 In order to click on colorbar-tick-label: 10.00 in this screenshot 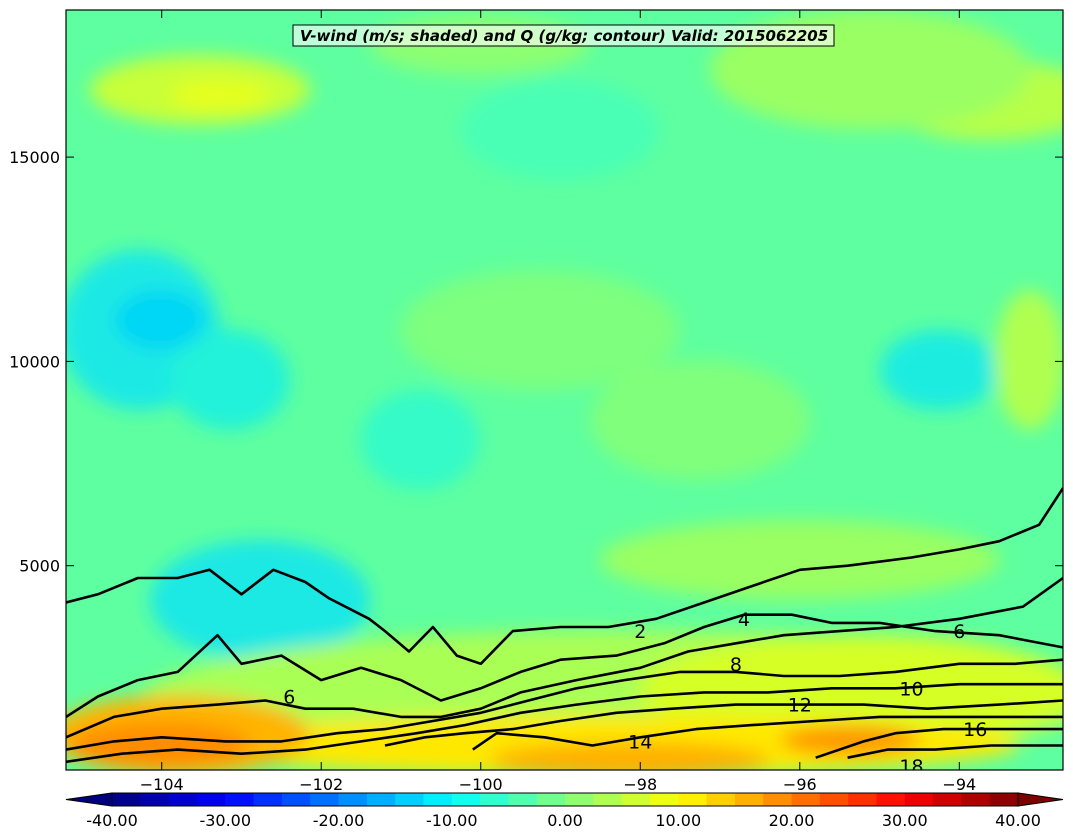, I will do `click(678, 820)`.